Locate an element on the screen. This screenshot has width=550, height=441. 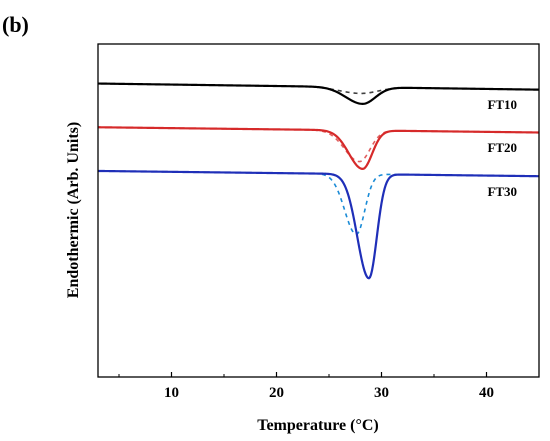
series-label-ft10: FT10 is located at coordinates (502, 104).